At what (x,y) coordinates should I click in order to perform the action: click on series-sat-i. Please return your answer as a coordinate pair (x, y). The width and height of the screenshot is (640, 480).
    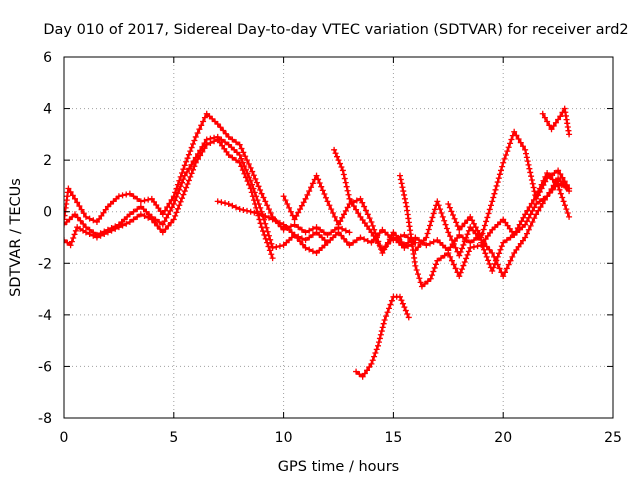
    Looking at the image, I should click on (492, 230).